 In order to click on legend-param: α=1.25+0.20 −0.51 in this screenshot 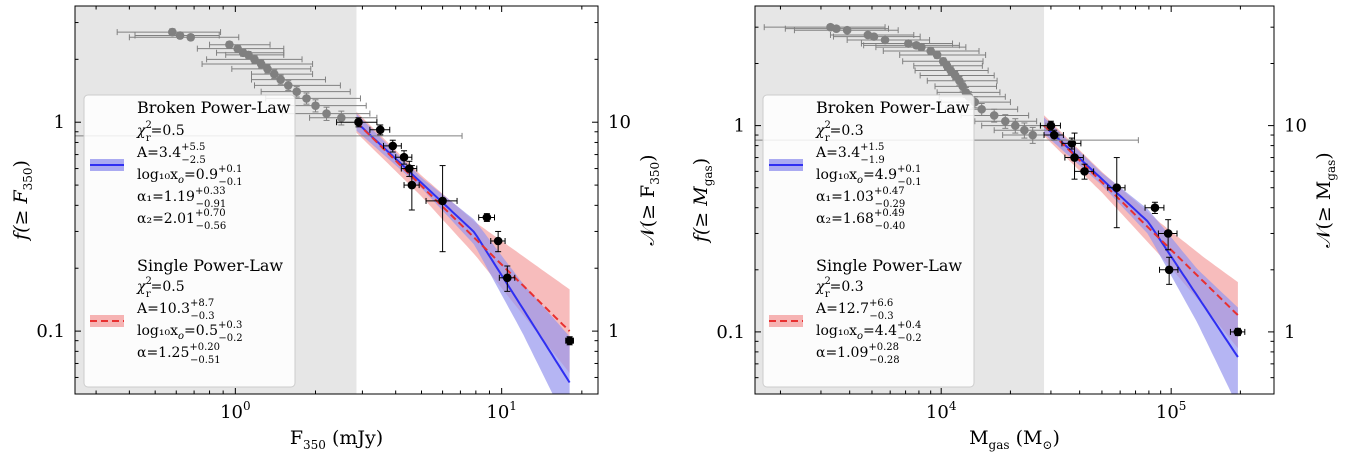, I will do `click(179, 354)`.